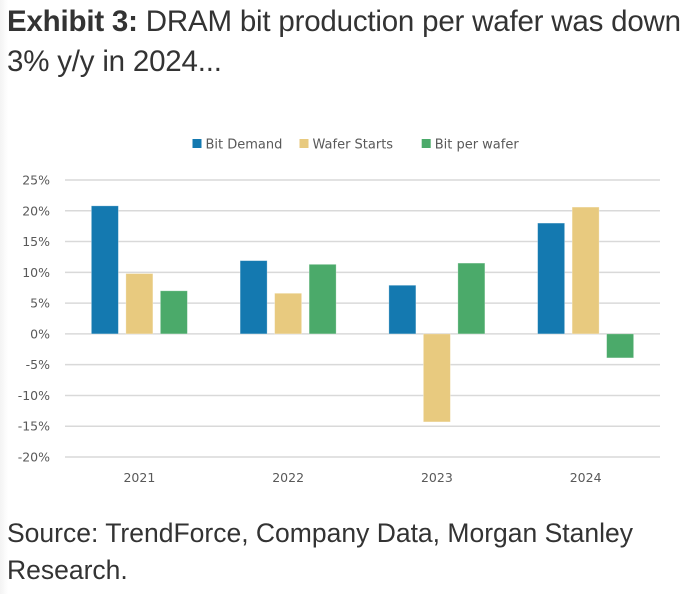 This screenshot has width=700, height=594. What do you see at coordinates (288, 477) in the screenshot?
I see `x-tick-label: 2022` at bounding box center [288, 477].